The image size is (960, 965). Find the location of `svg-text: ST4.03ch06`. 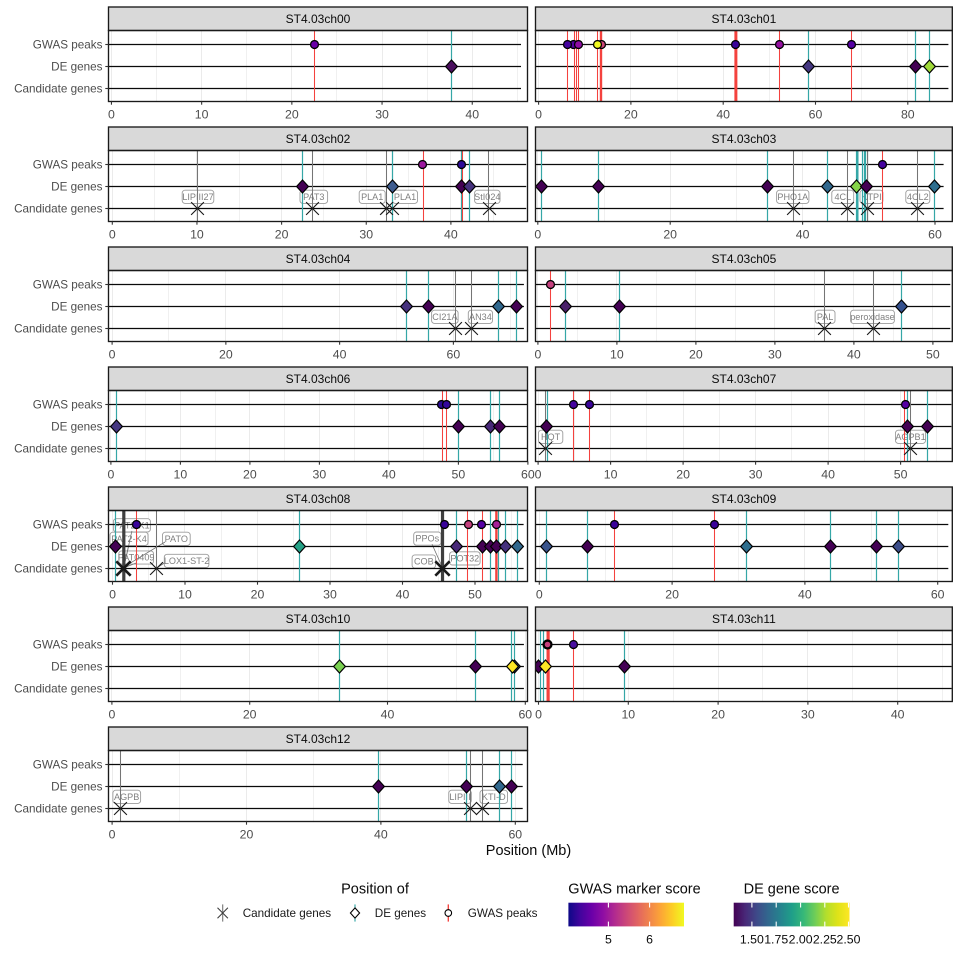

svg-text: ST4.03ch06 is located at coordinates (318, 379).